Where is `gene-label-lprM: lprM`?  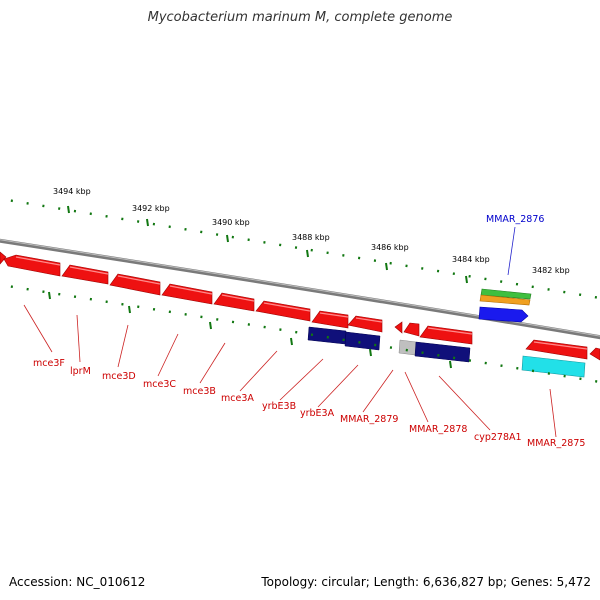
gene-label-lprM: lprM is located at coordinates (80, 371).